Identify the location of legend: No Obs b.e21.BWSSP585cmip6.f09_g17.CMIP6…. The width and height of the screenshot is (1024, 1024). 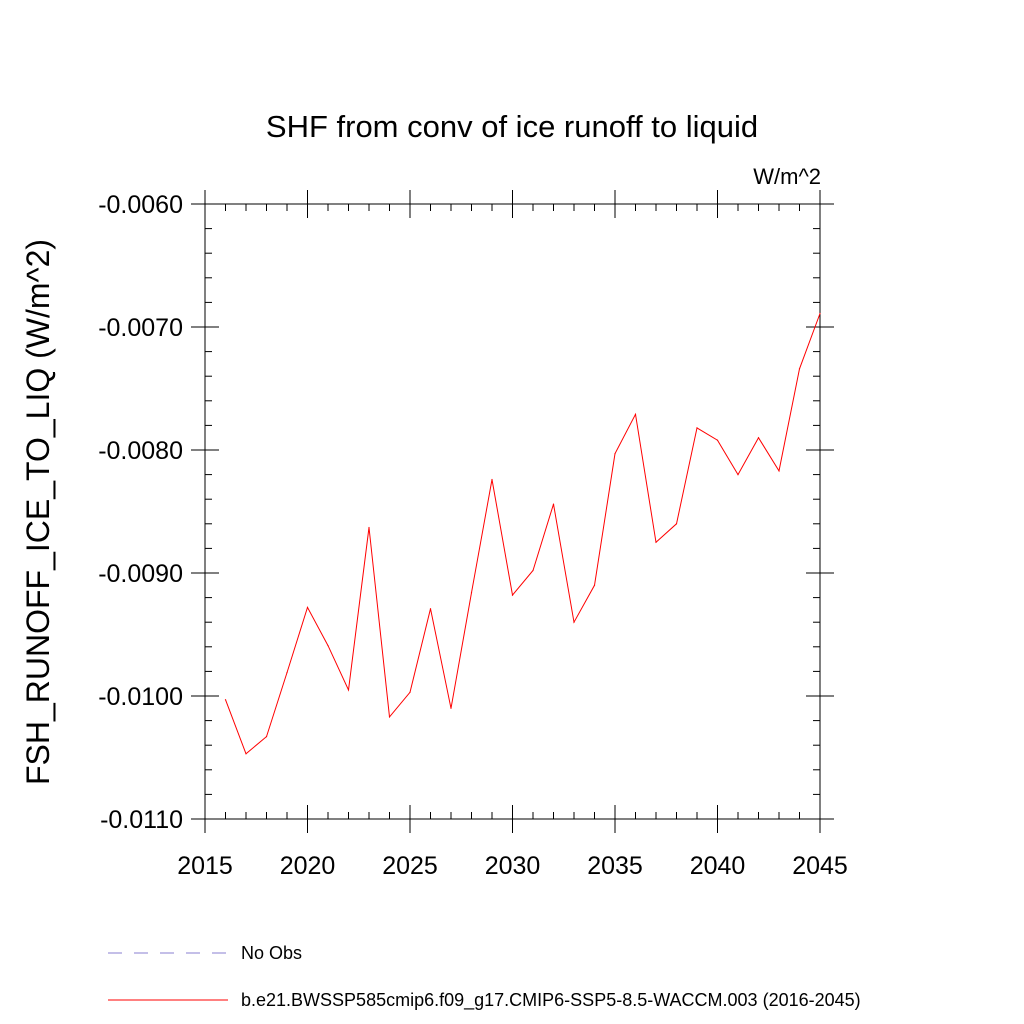
(484, 977).